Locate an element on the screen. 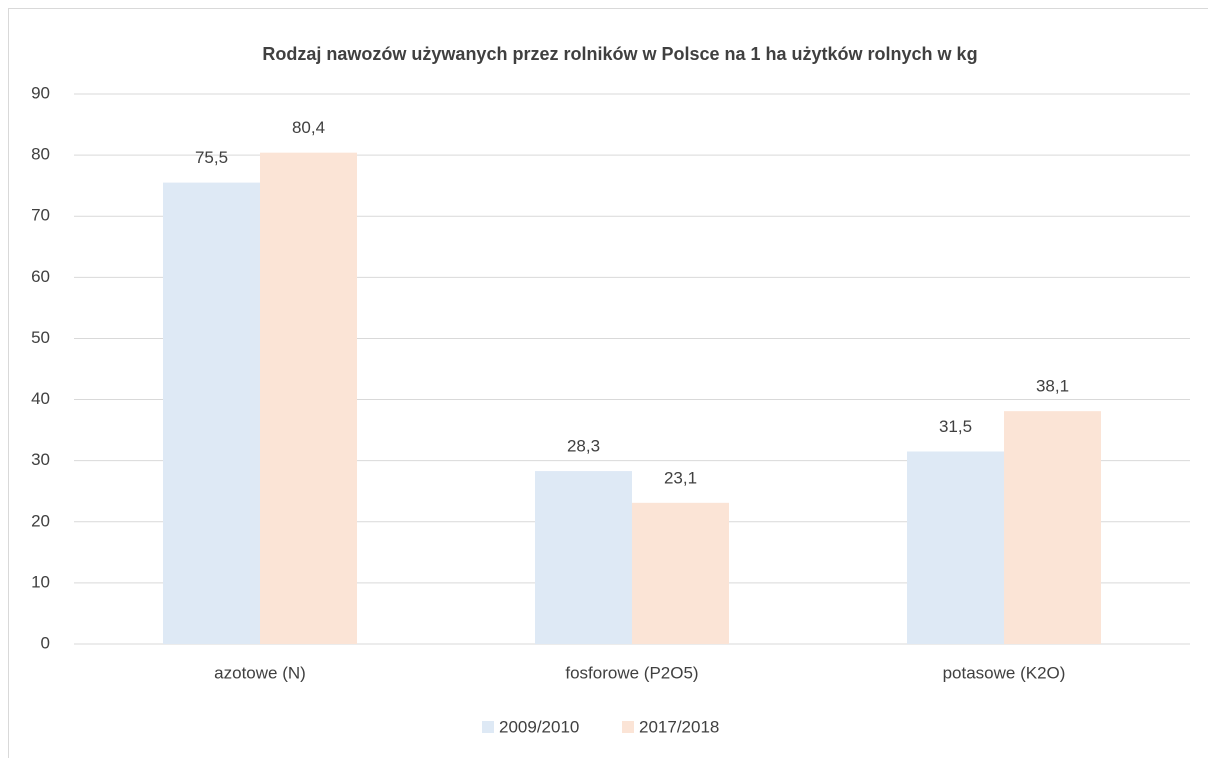 Image resolution: width=1208 pixels, height=758 pixels. legend-label: 2017/2018 is located at coordinates (679, 726).